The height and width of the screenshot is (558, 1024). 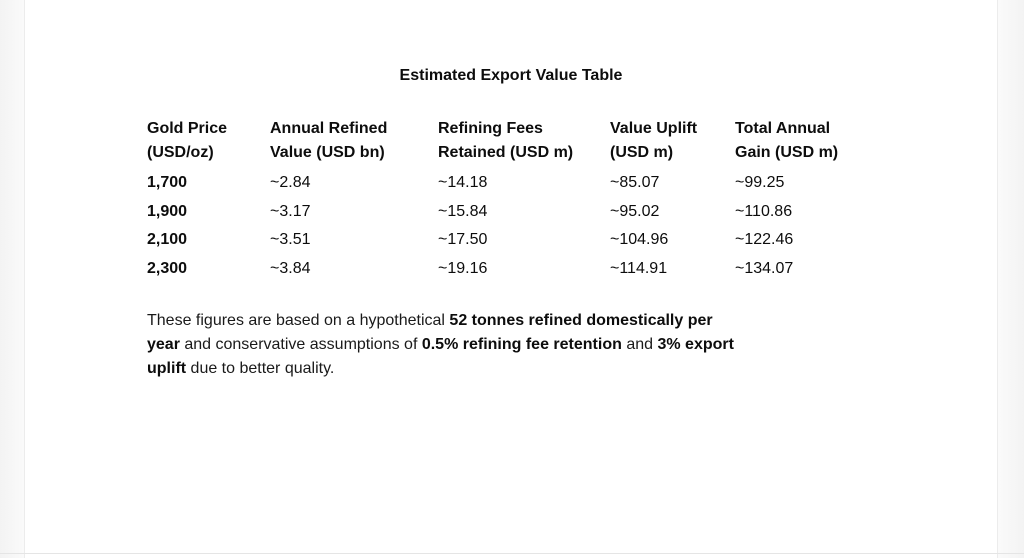 I want to click on column-header-line: Total Annual, so click(x=783, y=128).